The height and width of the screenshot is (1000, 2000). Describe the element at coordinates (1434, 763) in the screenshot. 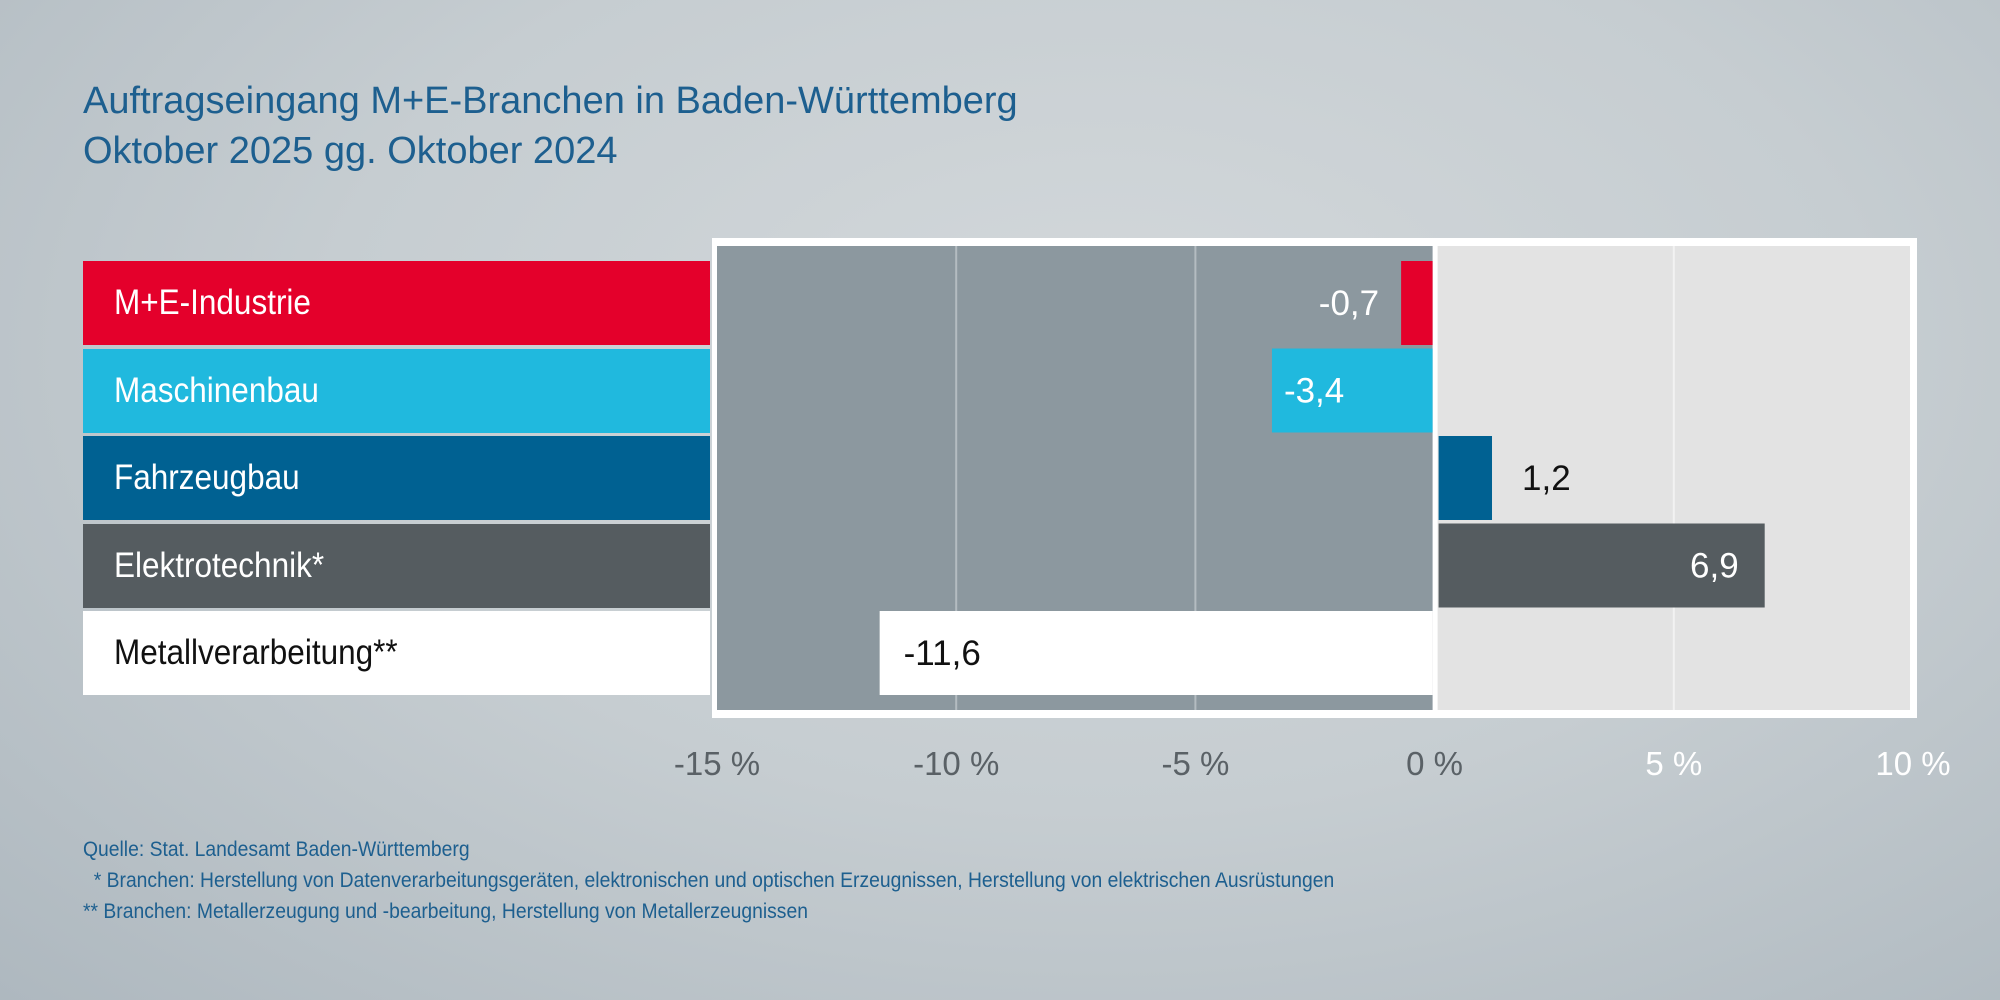

I see `tick-label: 0 %` at that location.